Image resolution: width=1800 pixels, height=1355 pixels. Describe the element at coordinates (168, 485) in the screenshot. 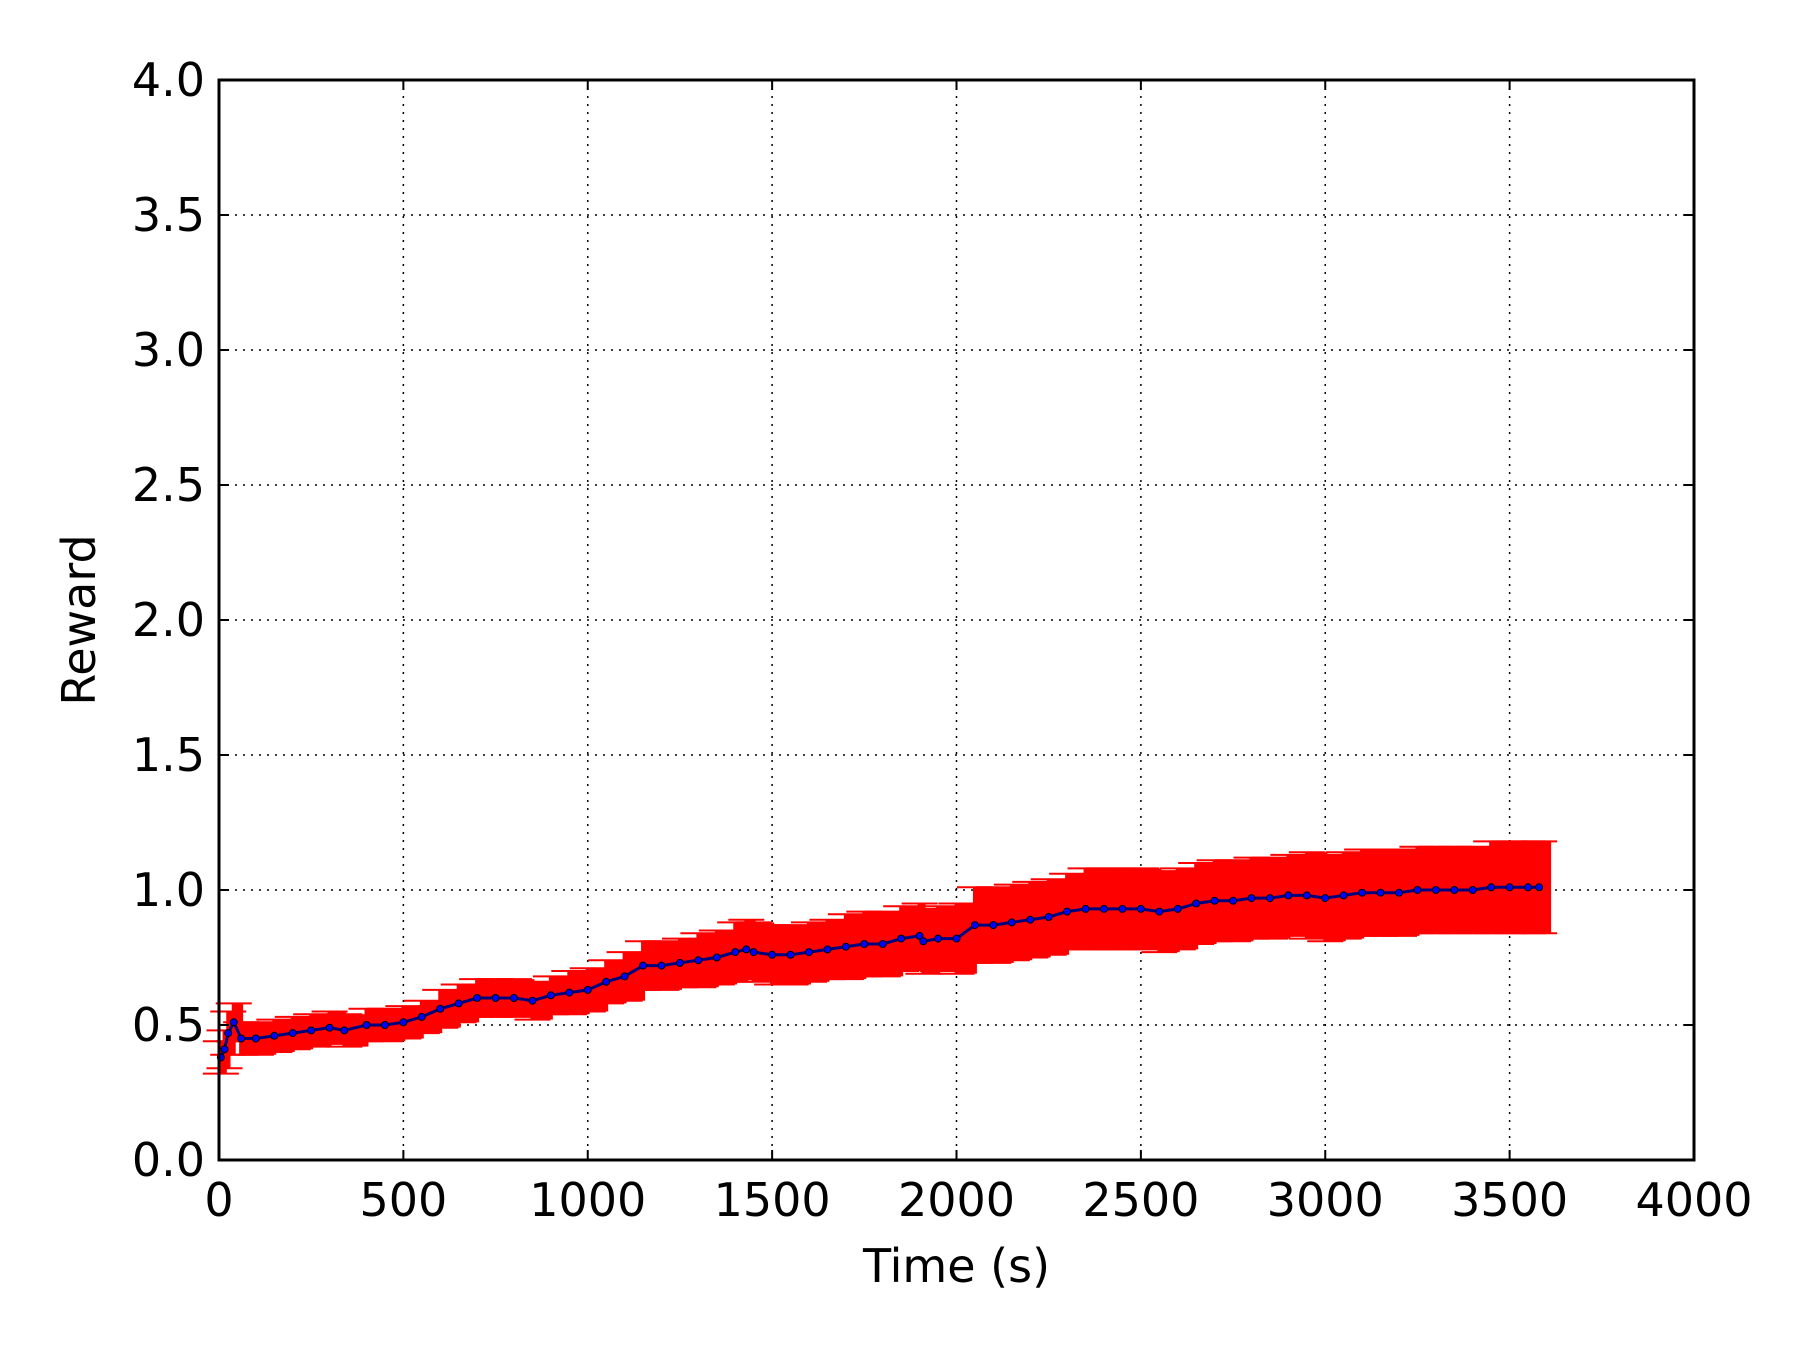

I see `y-tick-label: 2.5` at that location.